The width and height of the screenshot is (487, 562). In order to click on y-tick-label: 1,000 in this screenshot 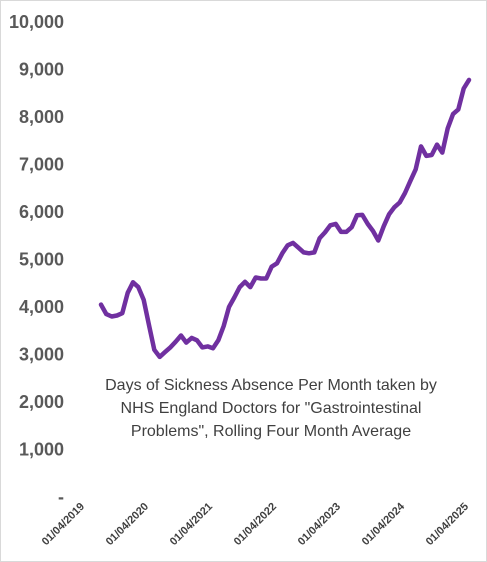, I will do `click(41, 450)`.